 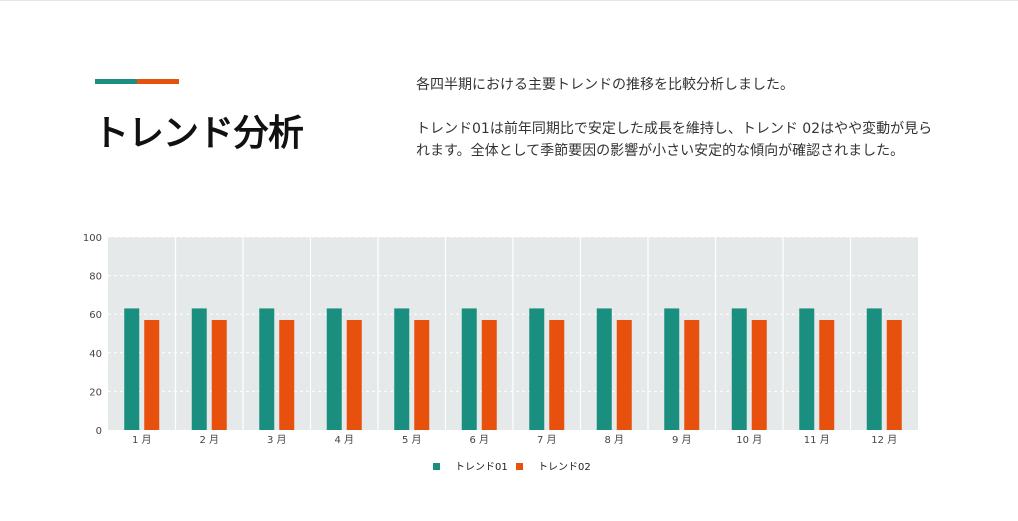 I want to click on x-tick-label: 12 月, so click(x=884, y=440).